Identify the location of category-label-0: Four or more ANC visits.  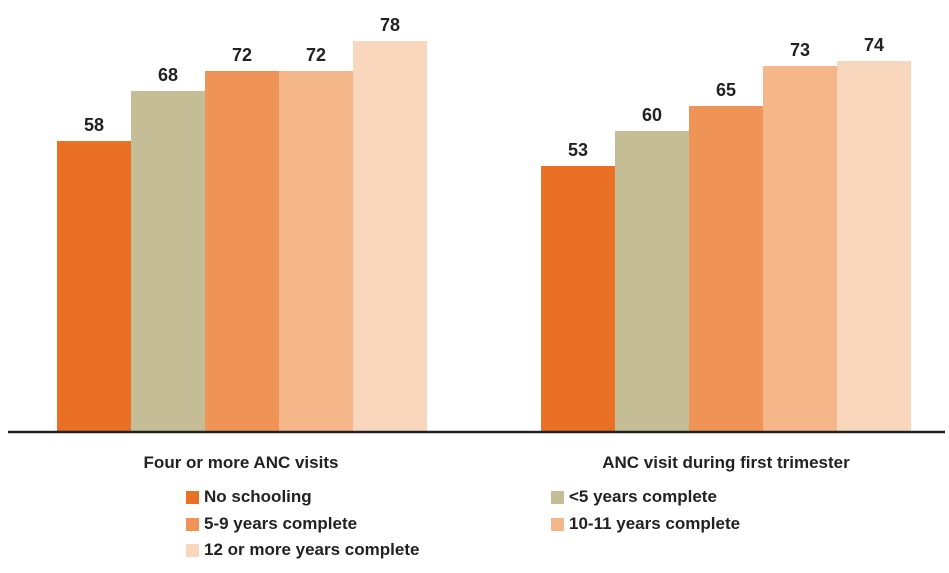
(241, 462).